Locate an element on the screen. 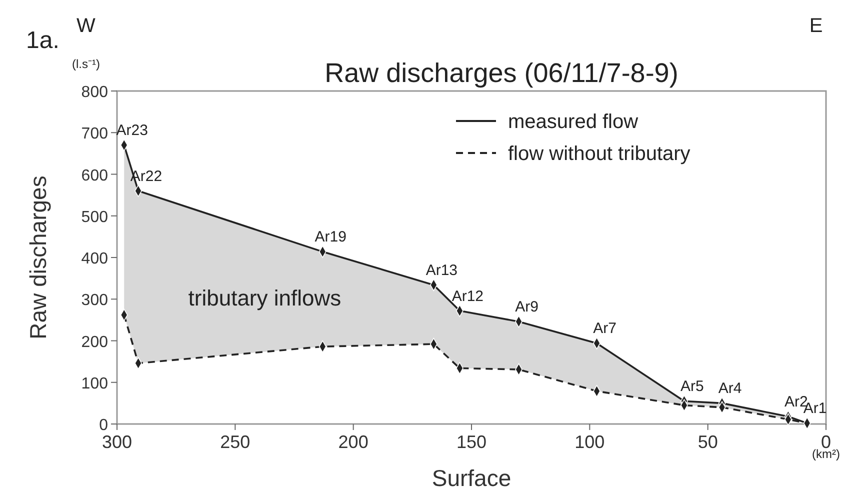  text: 1a. is located at coordinates (43, 40).